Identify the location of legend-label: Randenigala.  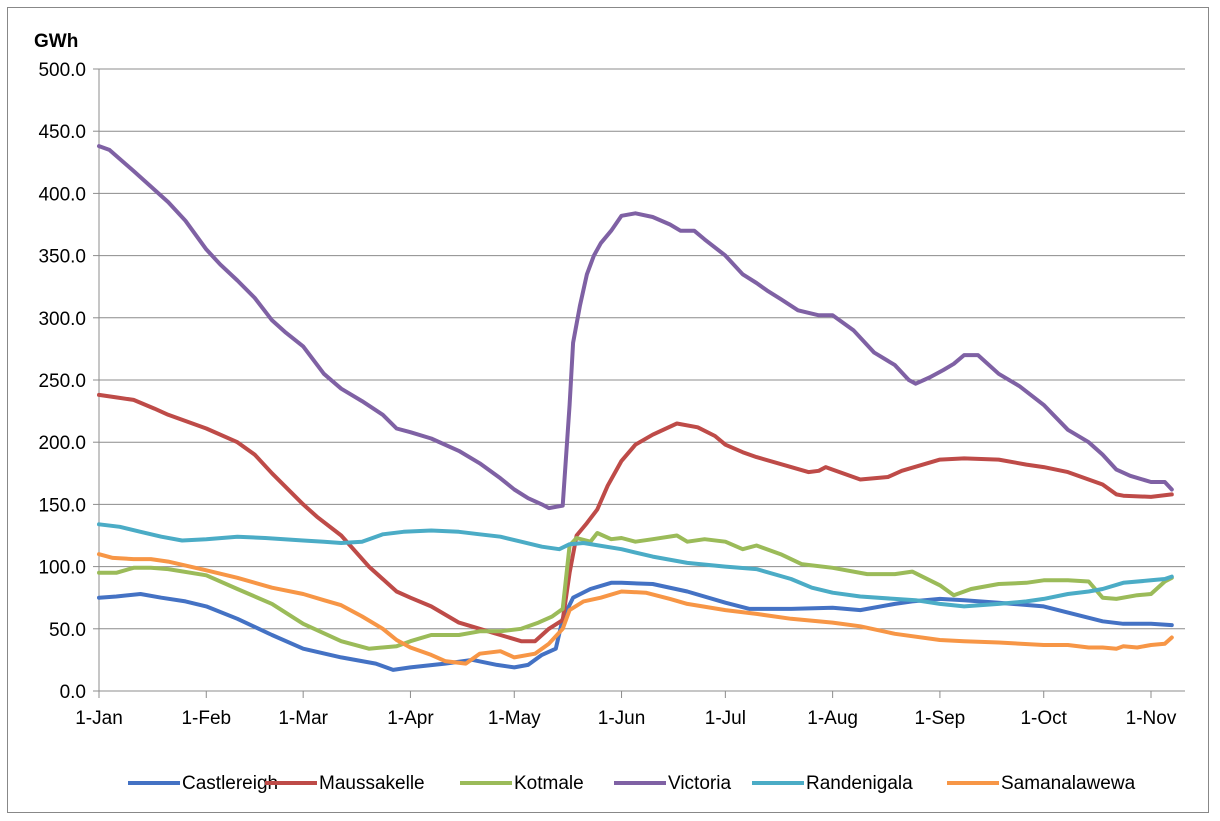
(859, 783).